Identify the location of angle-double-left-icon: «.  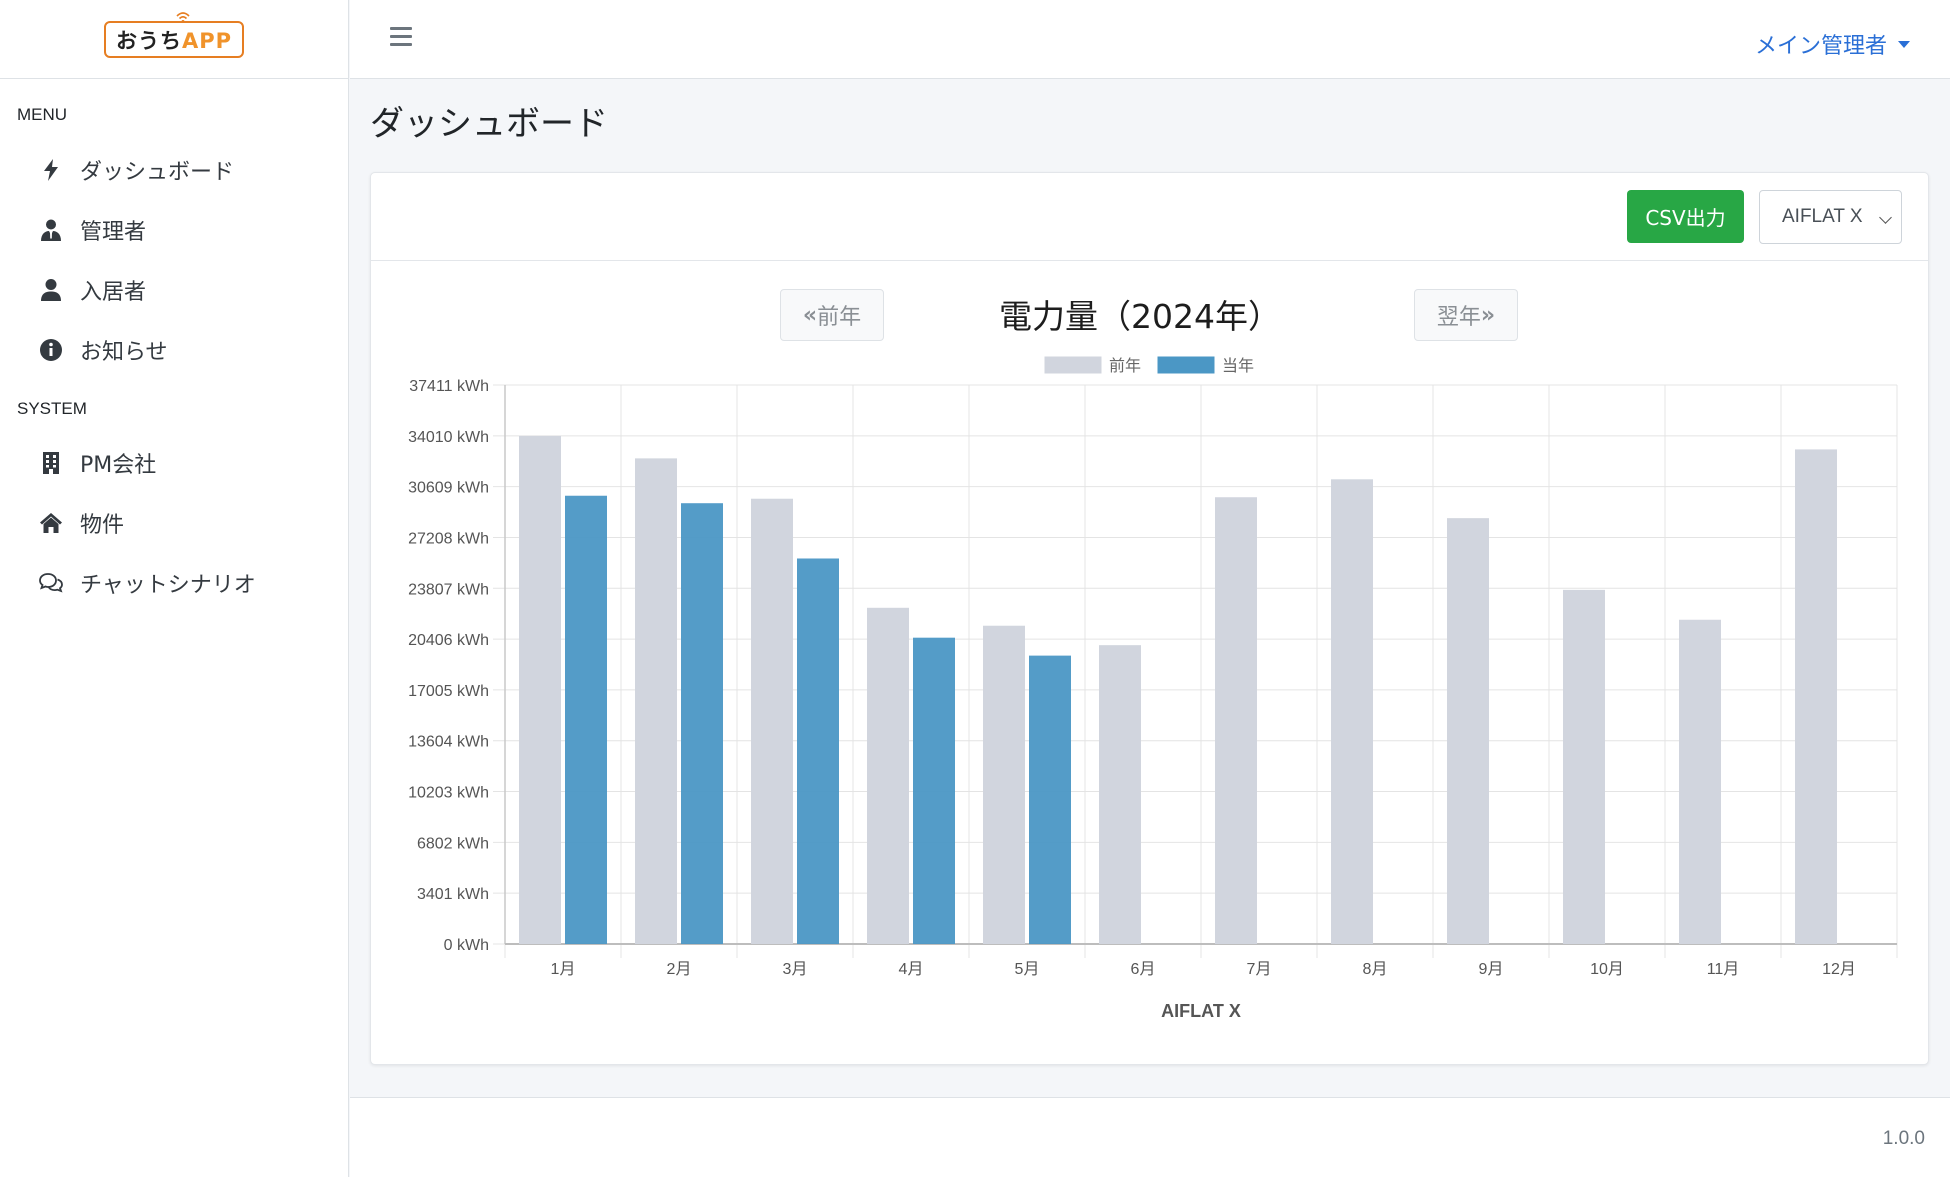
(810, 315).